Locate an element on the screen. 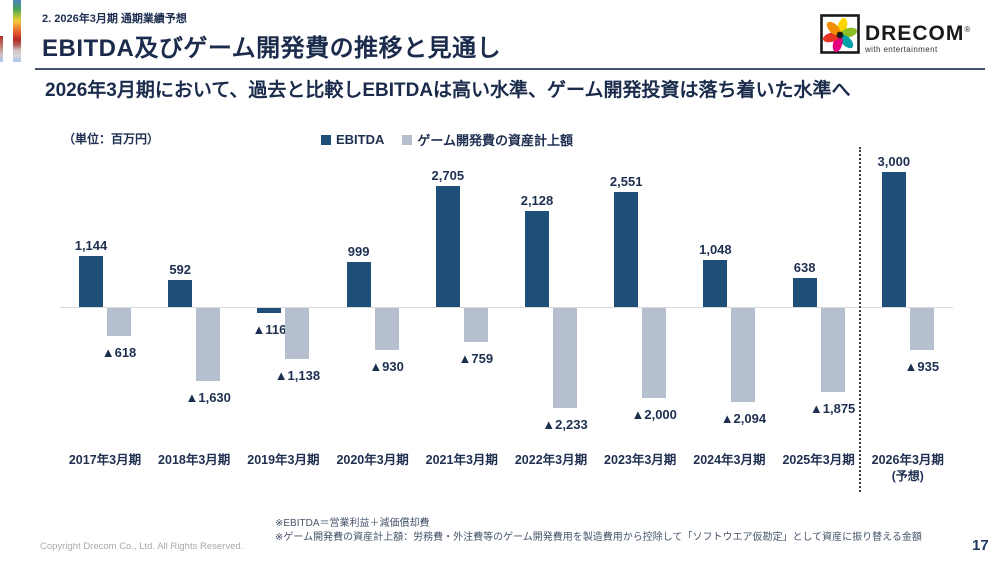  chart-legend: EBITDA ゲーム開発費の資産計上額 is located at coordinates (447, 139).